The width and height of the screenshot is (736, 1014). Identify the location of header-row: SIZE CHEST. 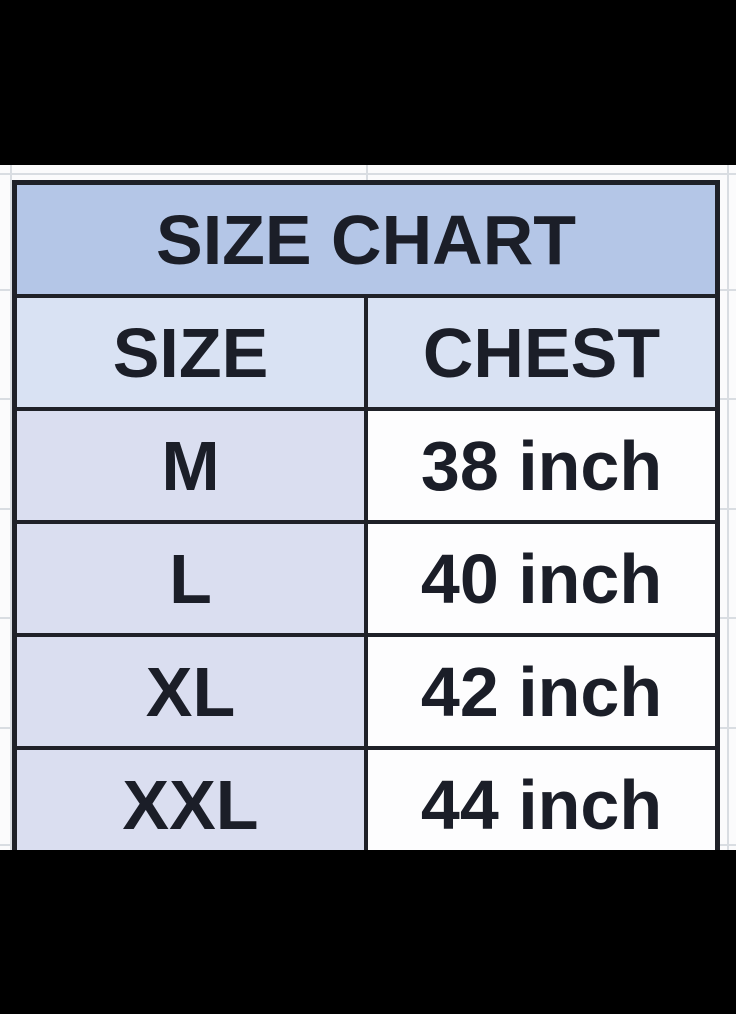
(366, 352).